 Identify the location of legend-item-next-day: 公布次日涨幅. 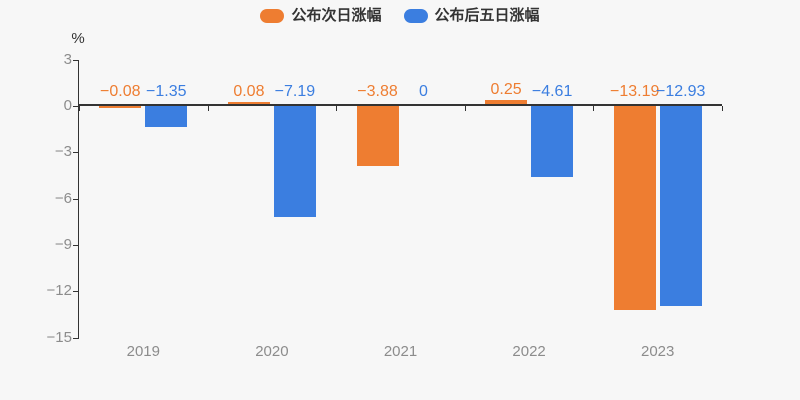
(321, 16).